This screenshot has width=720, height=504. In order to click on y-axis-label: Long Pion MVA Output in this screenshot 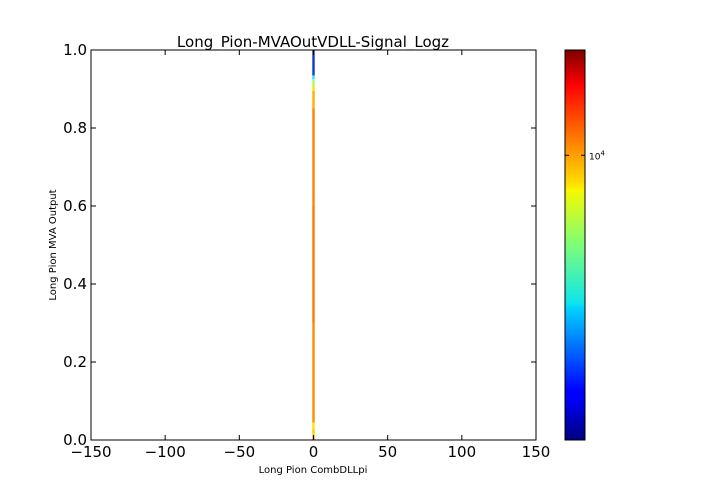, I will do `click(53, 244)`.